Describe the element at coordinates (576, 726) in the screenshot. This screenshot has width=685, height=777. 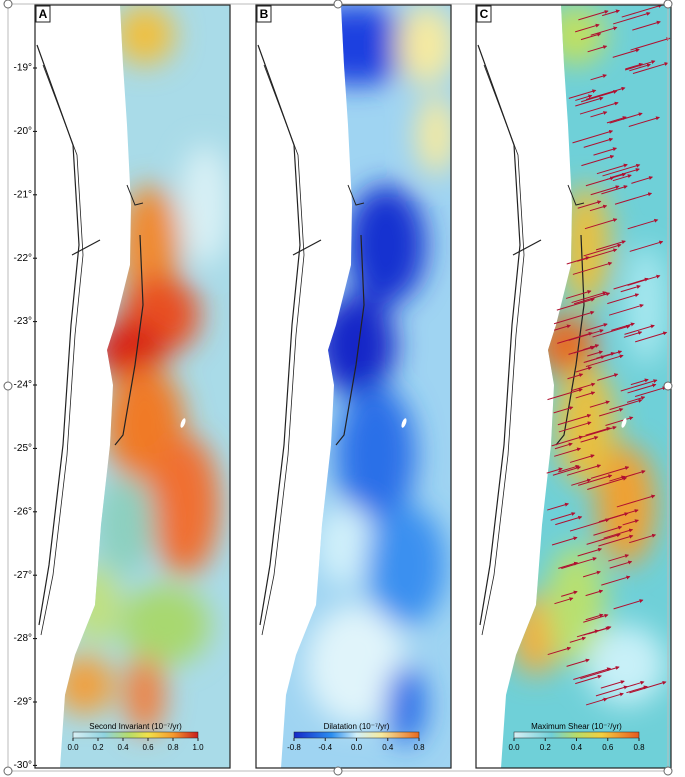
I see `colorbar-title: Maximum Shear (10⁻⁷/yr)` at that location.